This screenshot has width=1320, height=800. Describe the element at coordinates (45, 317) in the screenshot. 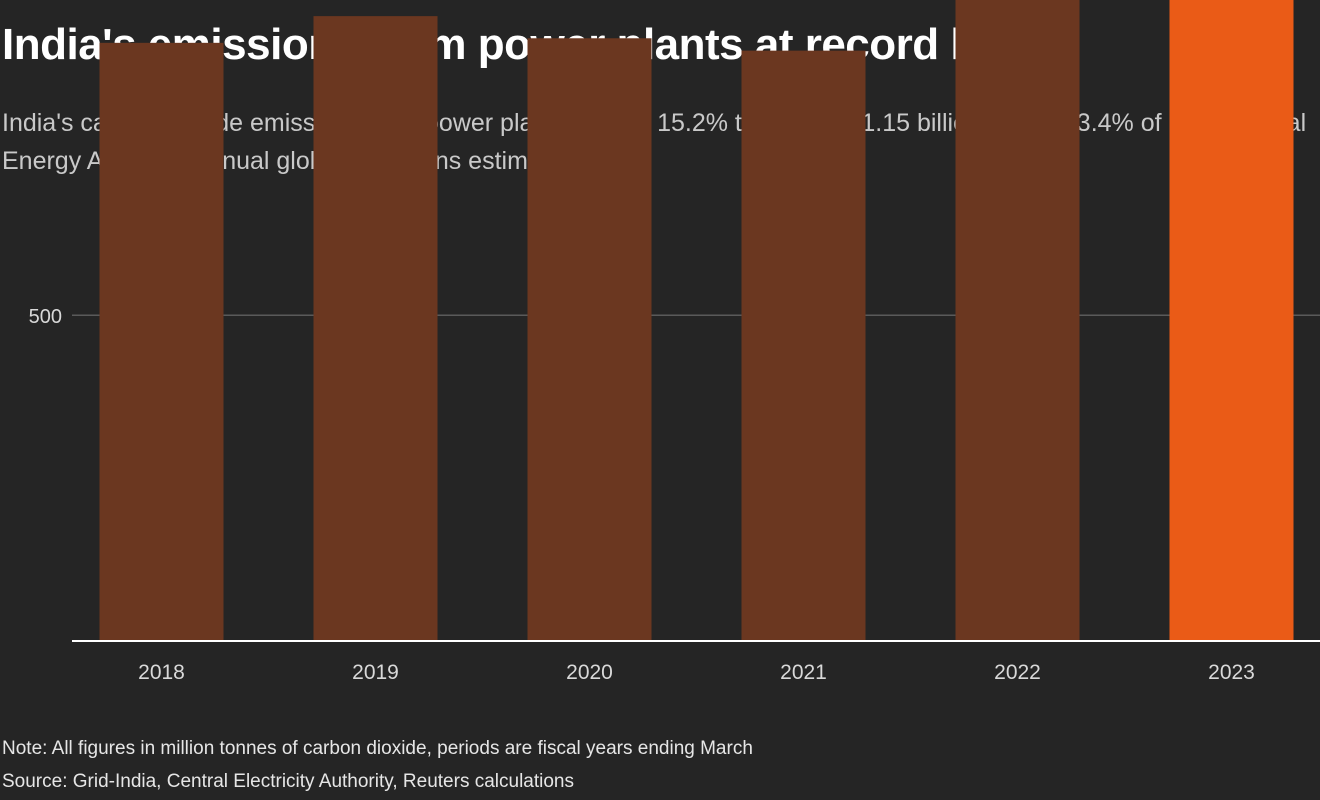

I see `y-tick-label: 500` at that location.